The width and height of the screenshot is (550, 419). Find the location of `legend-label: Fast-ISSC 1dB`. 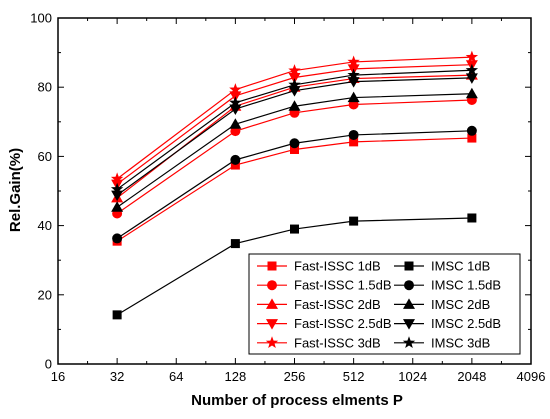

legend-label: Fast-ISSC 1dB is located at coordinates (337, 266).